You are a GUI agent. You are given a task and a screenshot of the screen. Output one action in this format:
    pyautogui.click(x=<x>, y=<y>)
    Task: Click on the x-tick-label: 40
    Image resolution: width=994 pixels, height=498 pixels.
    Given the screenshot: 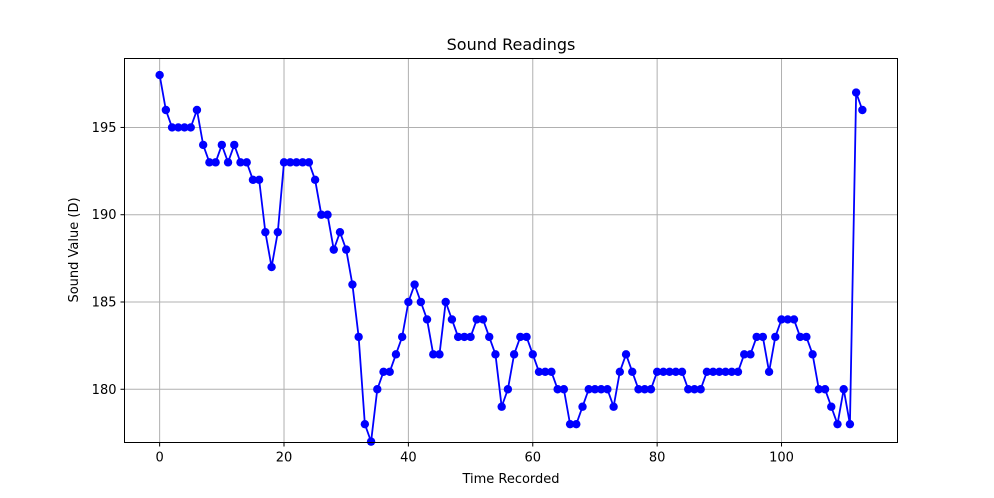 What is the action you would take?
    pyautogui.click(x=408, y=458)
    